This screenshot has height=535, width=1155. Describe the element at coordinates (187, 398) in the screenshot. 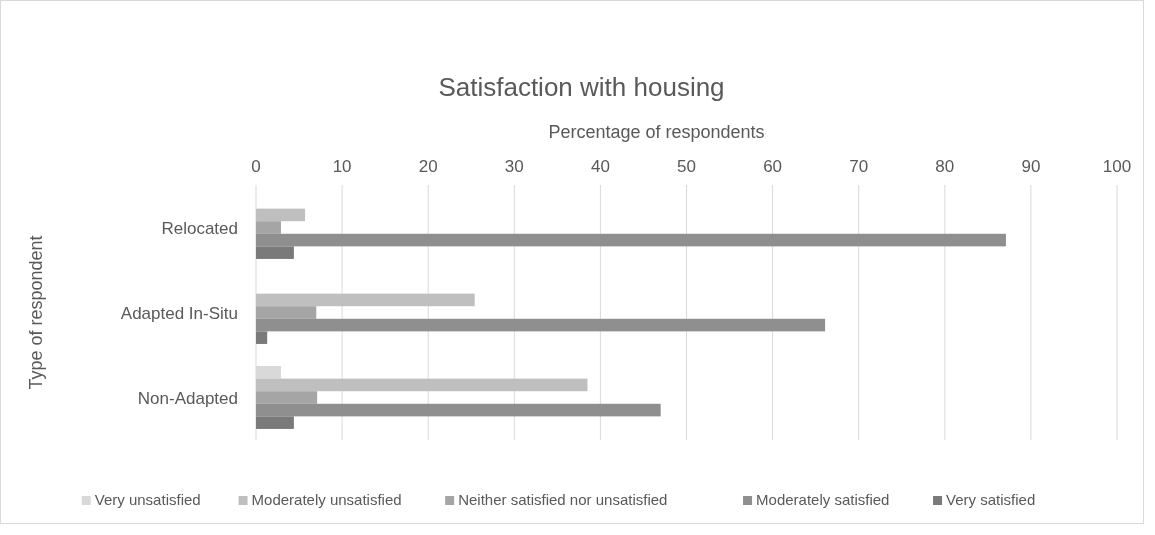

I see `y-tick-label: Non-Adapted` at that location.